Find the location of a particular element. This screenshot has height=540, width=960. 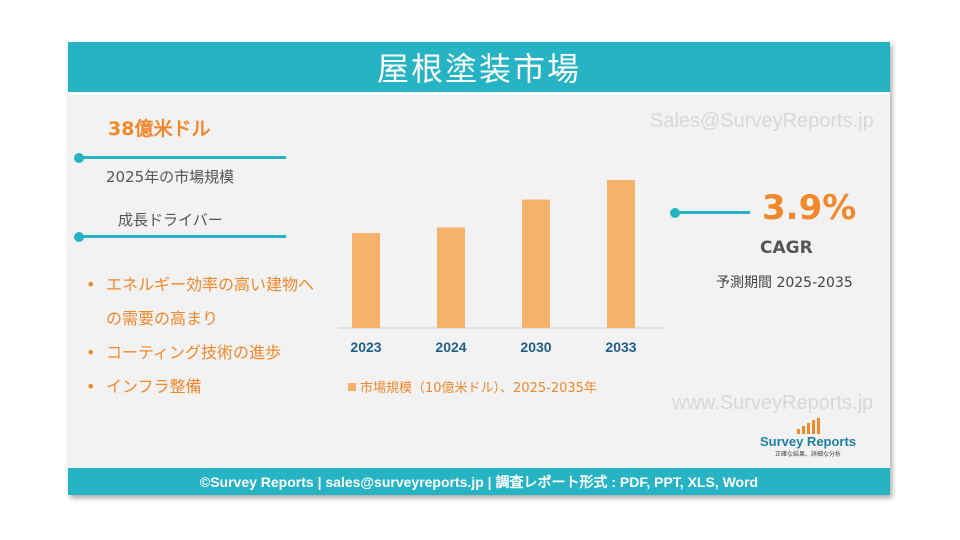

cagr-value: 3.9% is located at coordinates (809, 208).